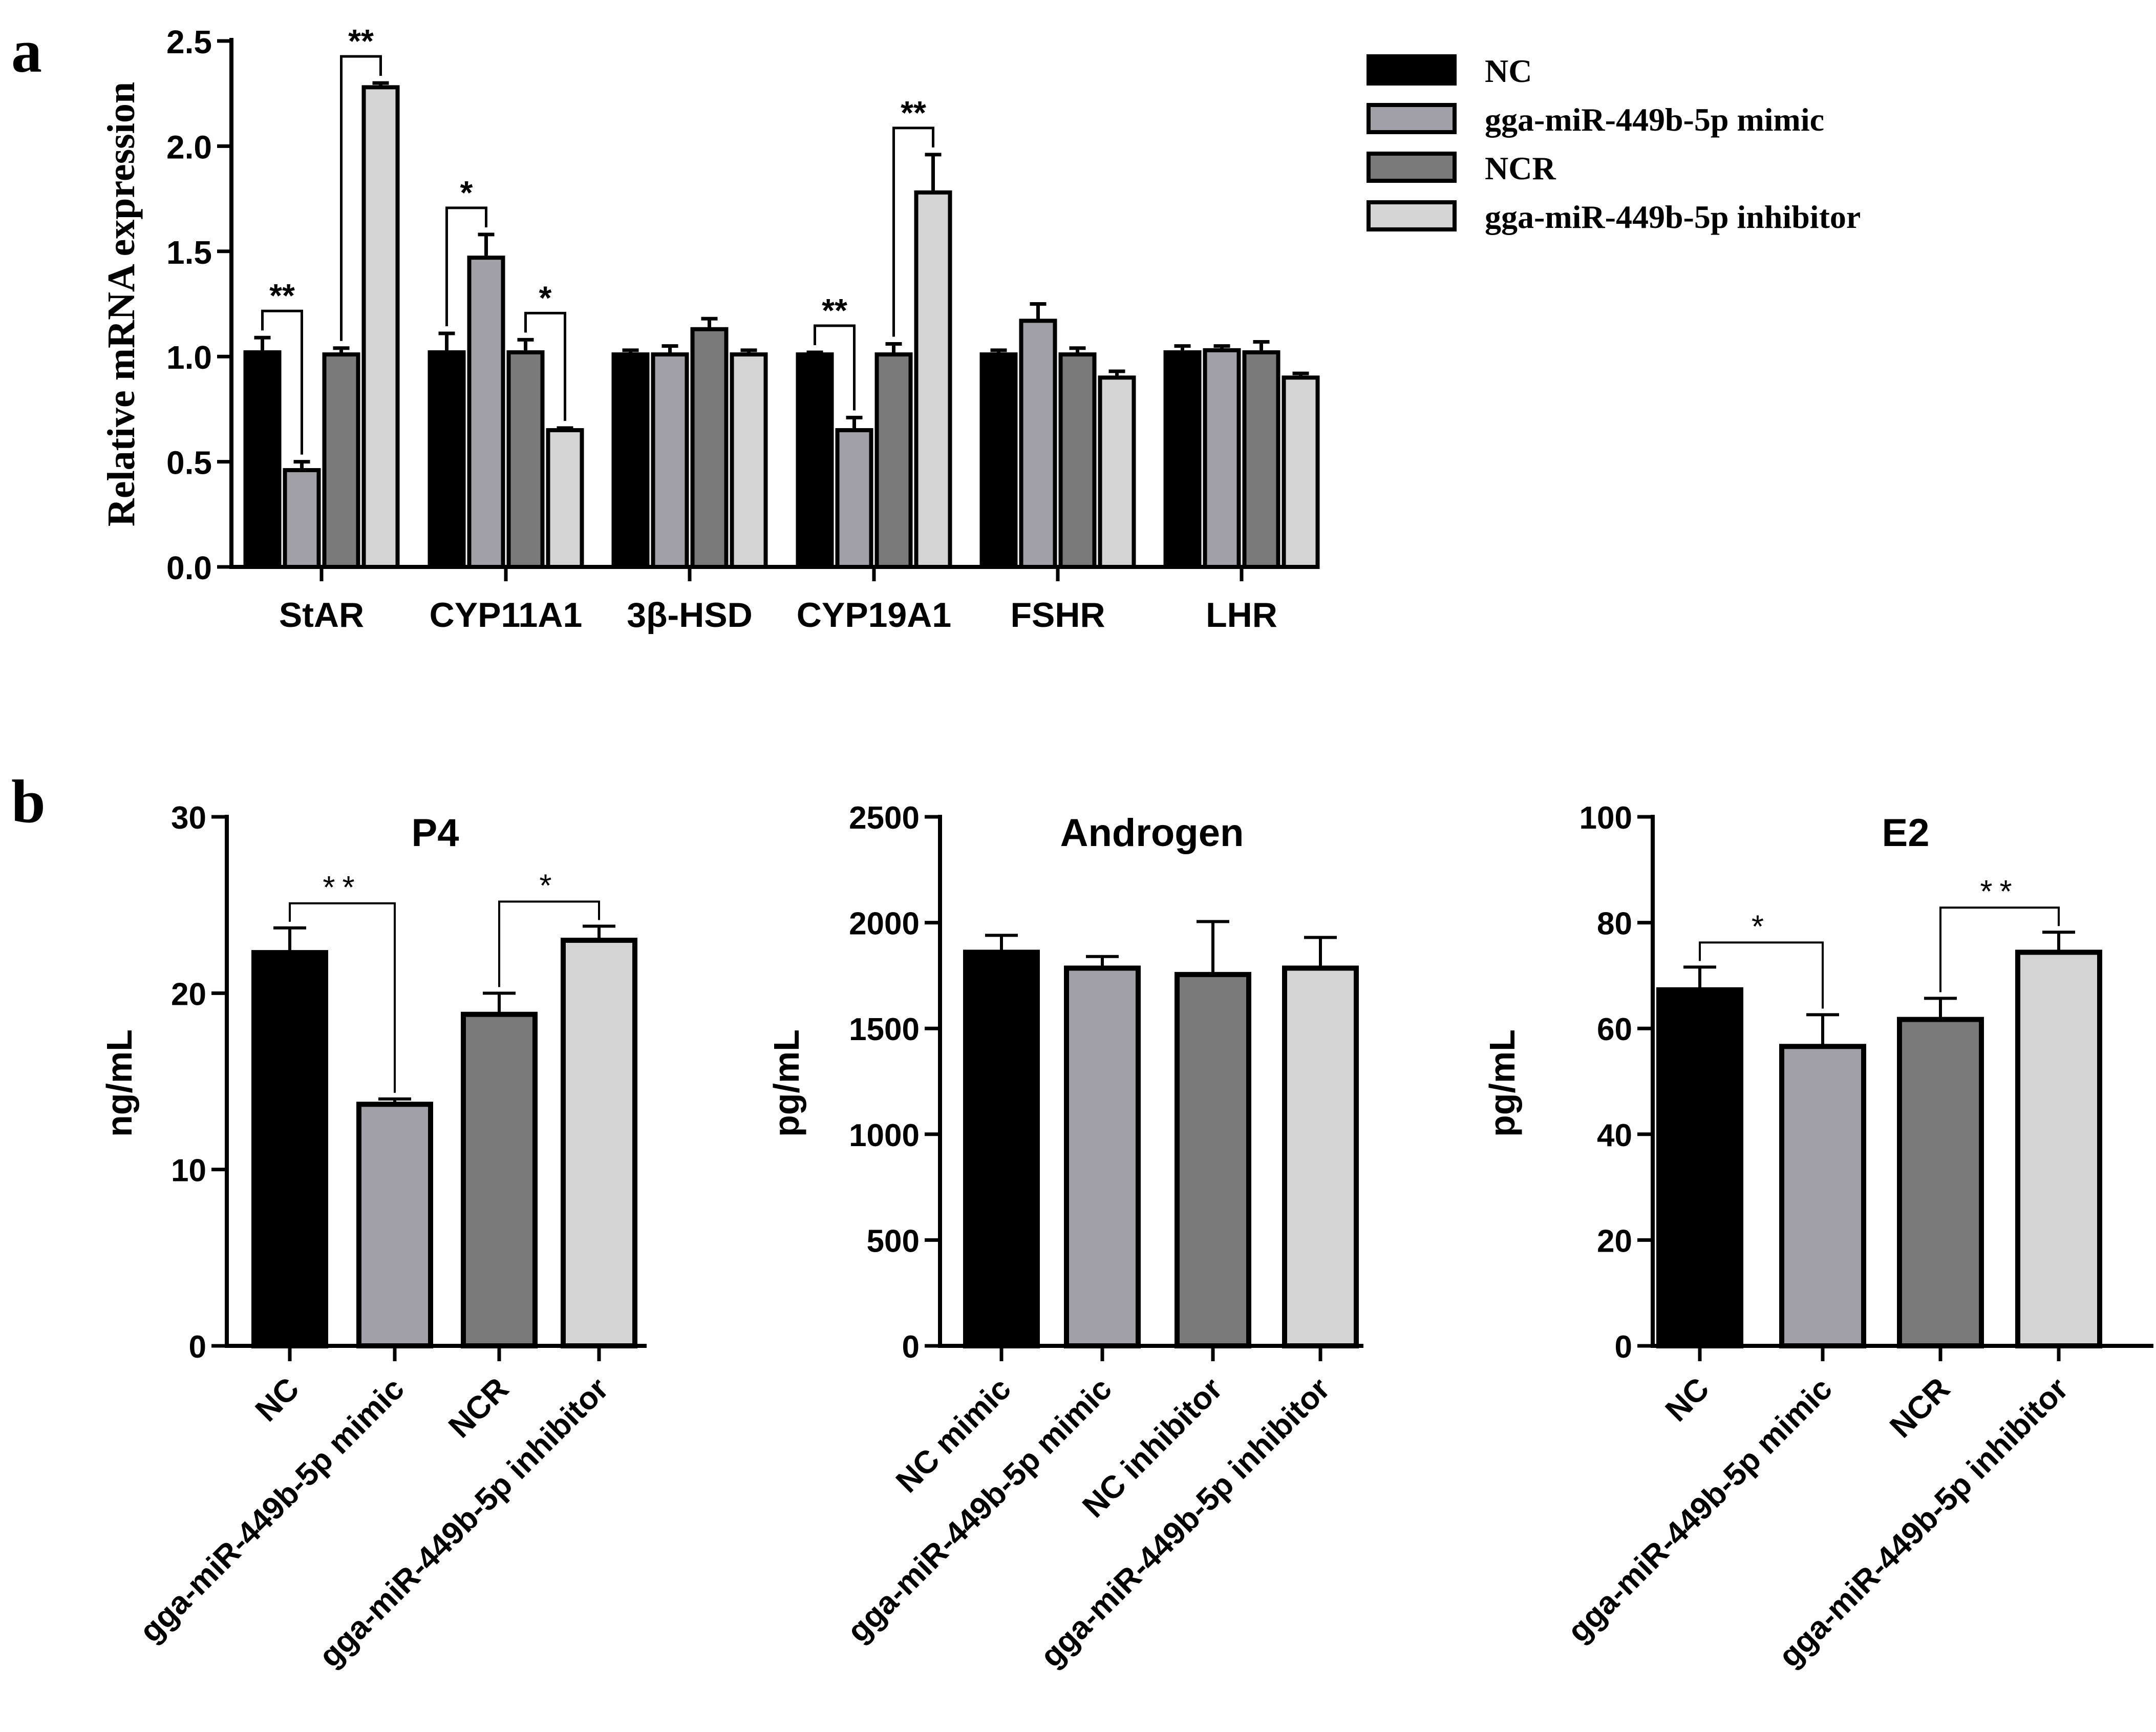 The image size is (2156, 1732). Describe the element at coordinates (321, 615) in the screenshot. I see `chart-a-x-tick-label: StAR` at that location.